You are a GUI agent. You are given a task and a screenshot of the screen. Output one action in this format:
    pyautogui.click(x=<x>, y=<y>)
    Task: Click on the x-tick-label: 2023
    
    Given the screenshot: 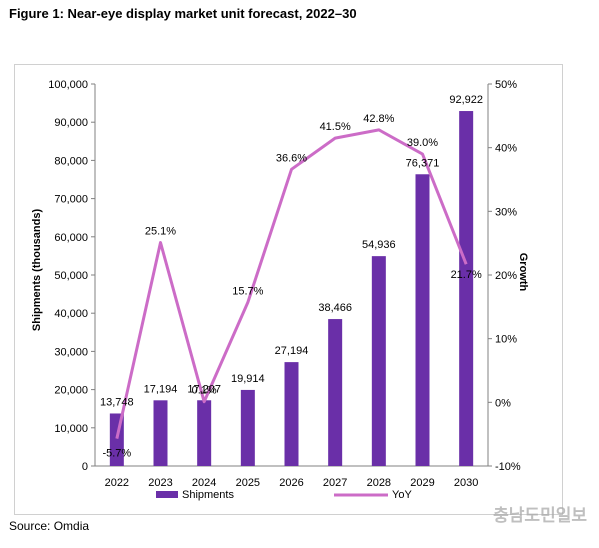 What is the action you would take?
    pyautogui.click(x=160, y=483)
    